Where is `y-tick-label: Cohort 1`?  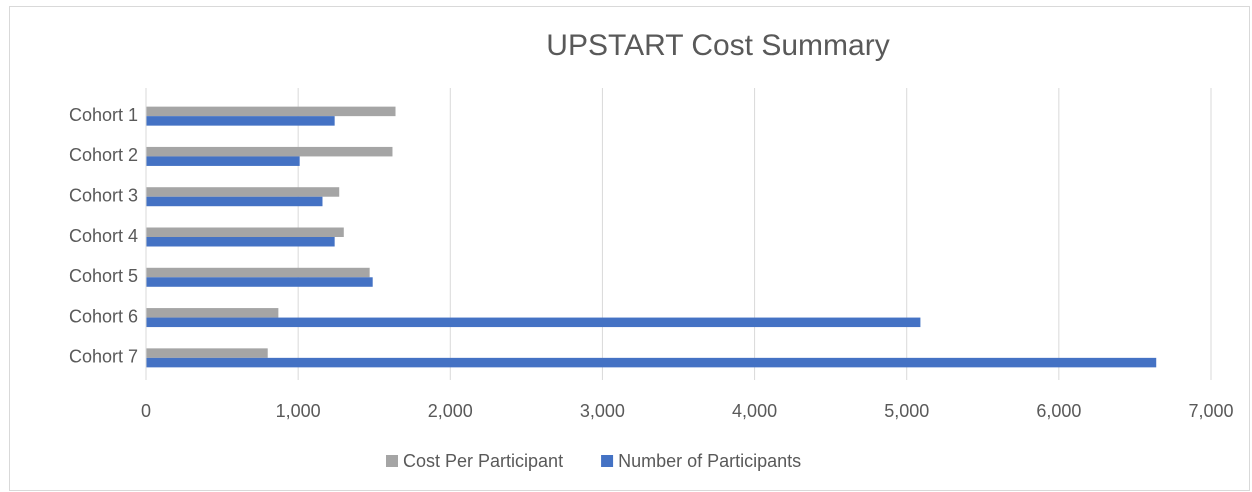
y-tick-label: Cohort 1 is located at coordinates (103, 115).